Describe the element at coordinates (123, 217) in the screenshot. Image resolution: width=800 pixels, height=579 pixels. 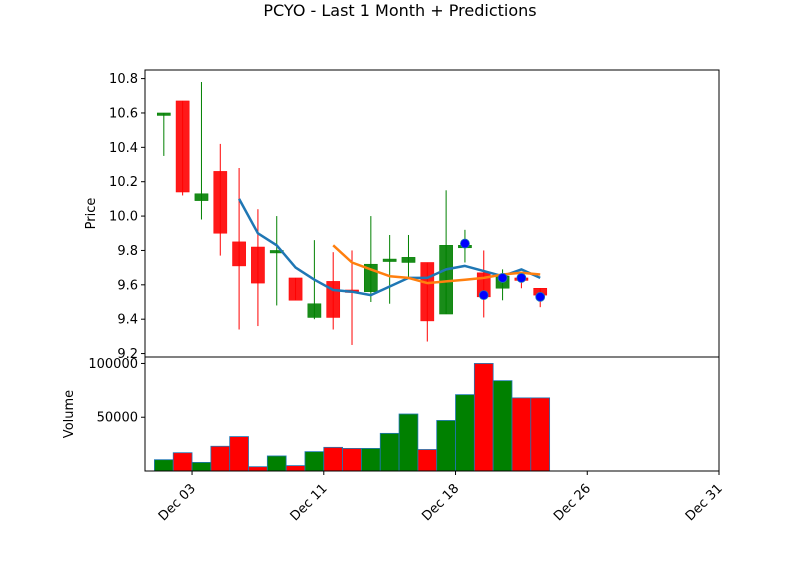
I see `price-tick-label: 10.0` at that location.